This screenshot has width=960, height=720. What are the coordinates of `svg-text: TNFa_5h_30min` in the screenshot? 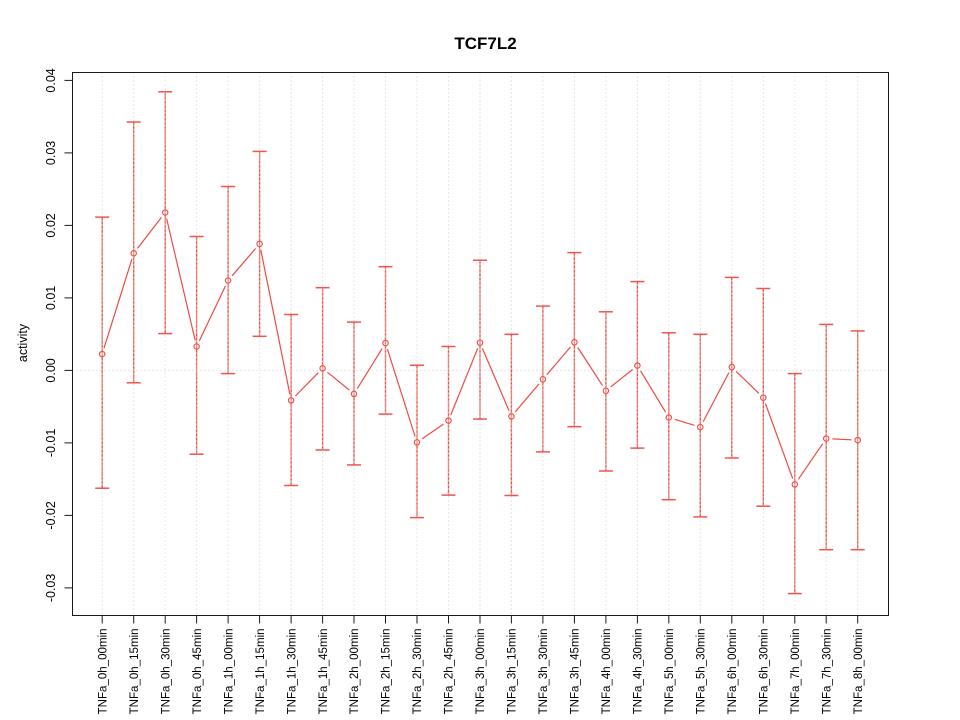 It's located at (702, 671).